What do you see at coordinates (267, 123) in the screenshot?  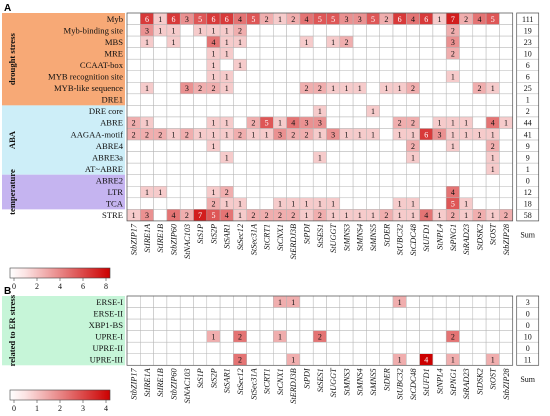 I see `cell-value: 5` at bounding box center [267, 123].